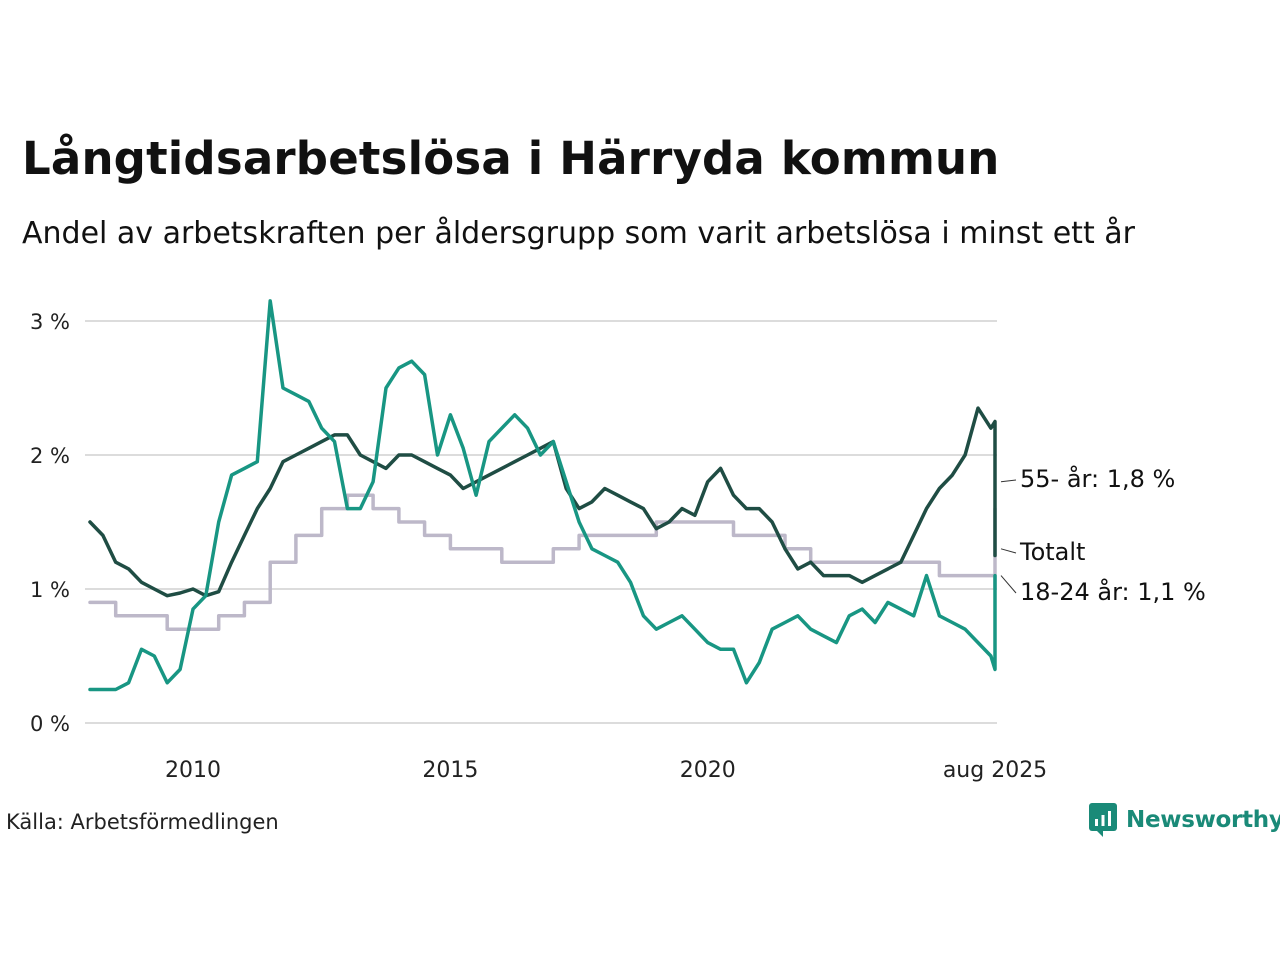 The width and height of the screenshot is (1280, 960). I want to click on logo-text: Newsworthy, so click(1203, 820).